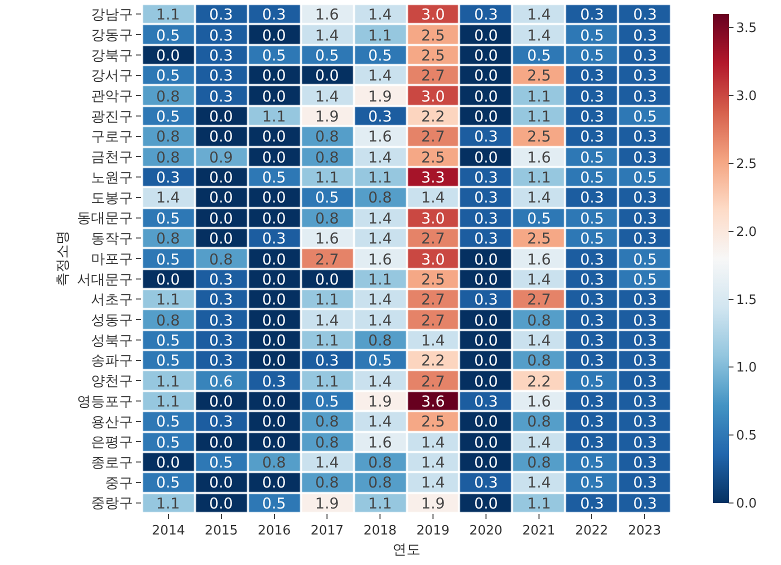  What do you see at coordinates (645, 531) in the screenshot?
I see `x-tick-label: 2023` at bounding box center [645, 531].